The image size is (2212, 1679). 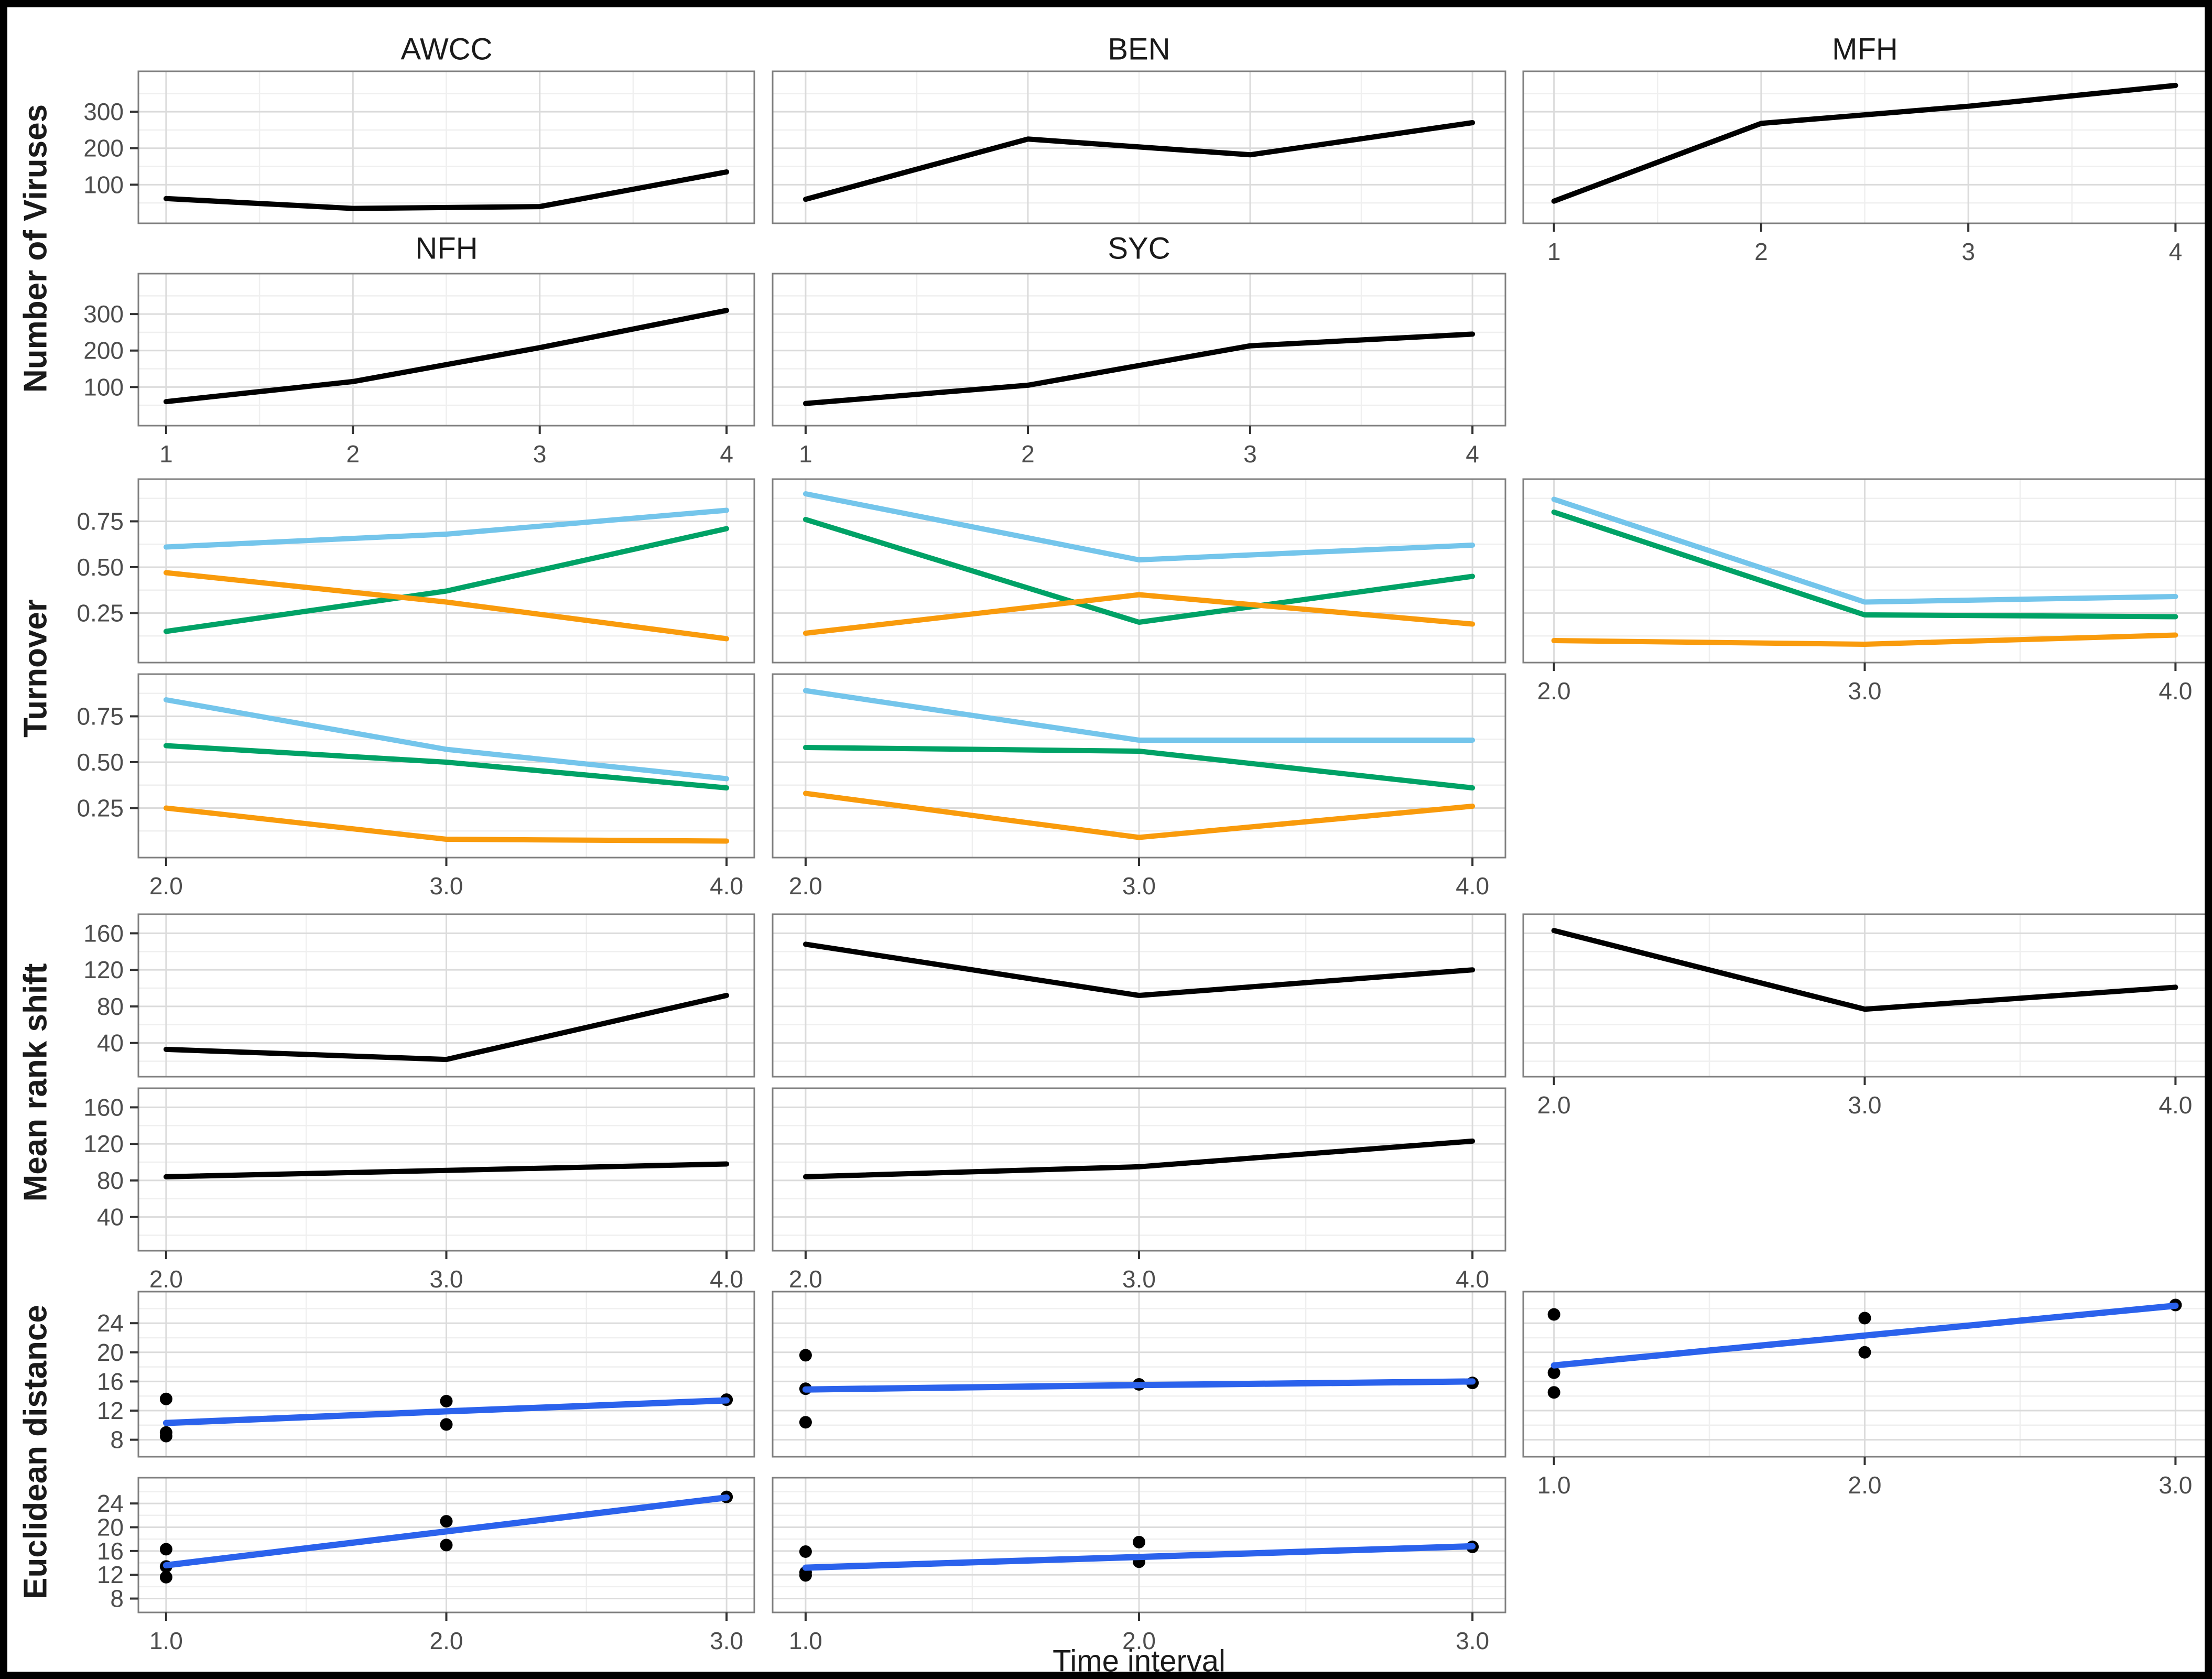 I want to click on x-axis-nfh: 2.0 3.0 4.0, so click(x=446, y=1272).